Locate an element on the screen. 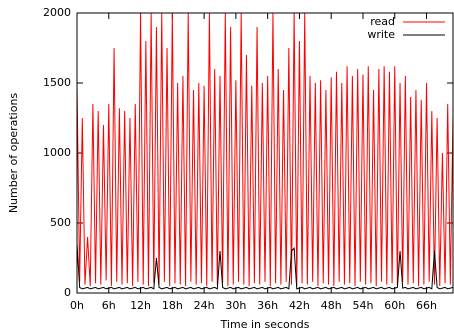  y-tick-label: 500 is located at coordinates (60, 222).